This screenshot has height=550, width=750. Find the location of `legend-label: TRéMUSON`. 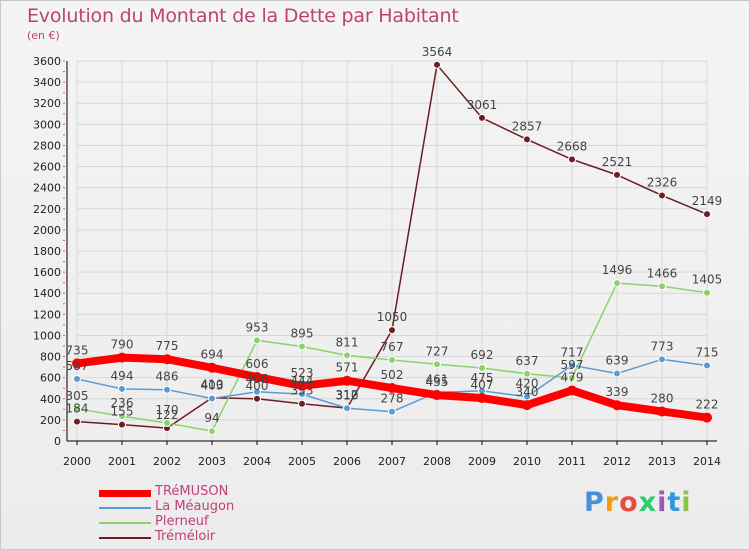

legend-label: TRéMUSON is located at coordinates (192, 491).